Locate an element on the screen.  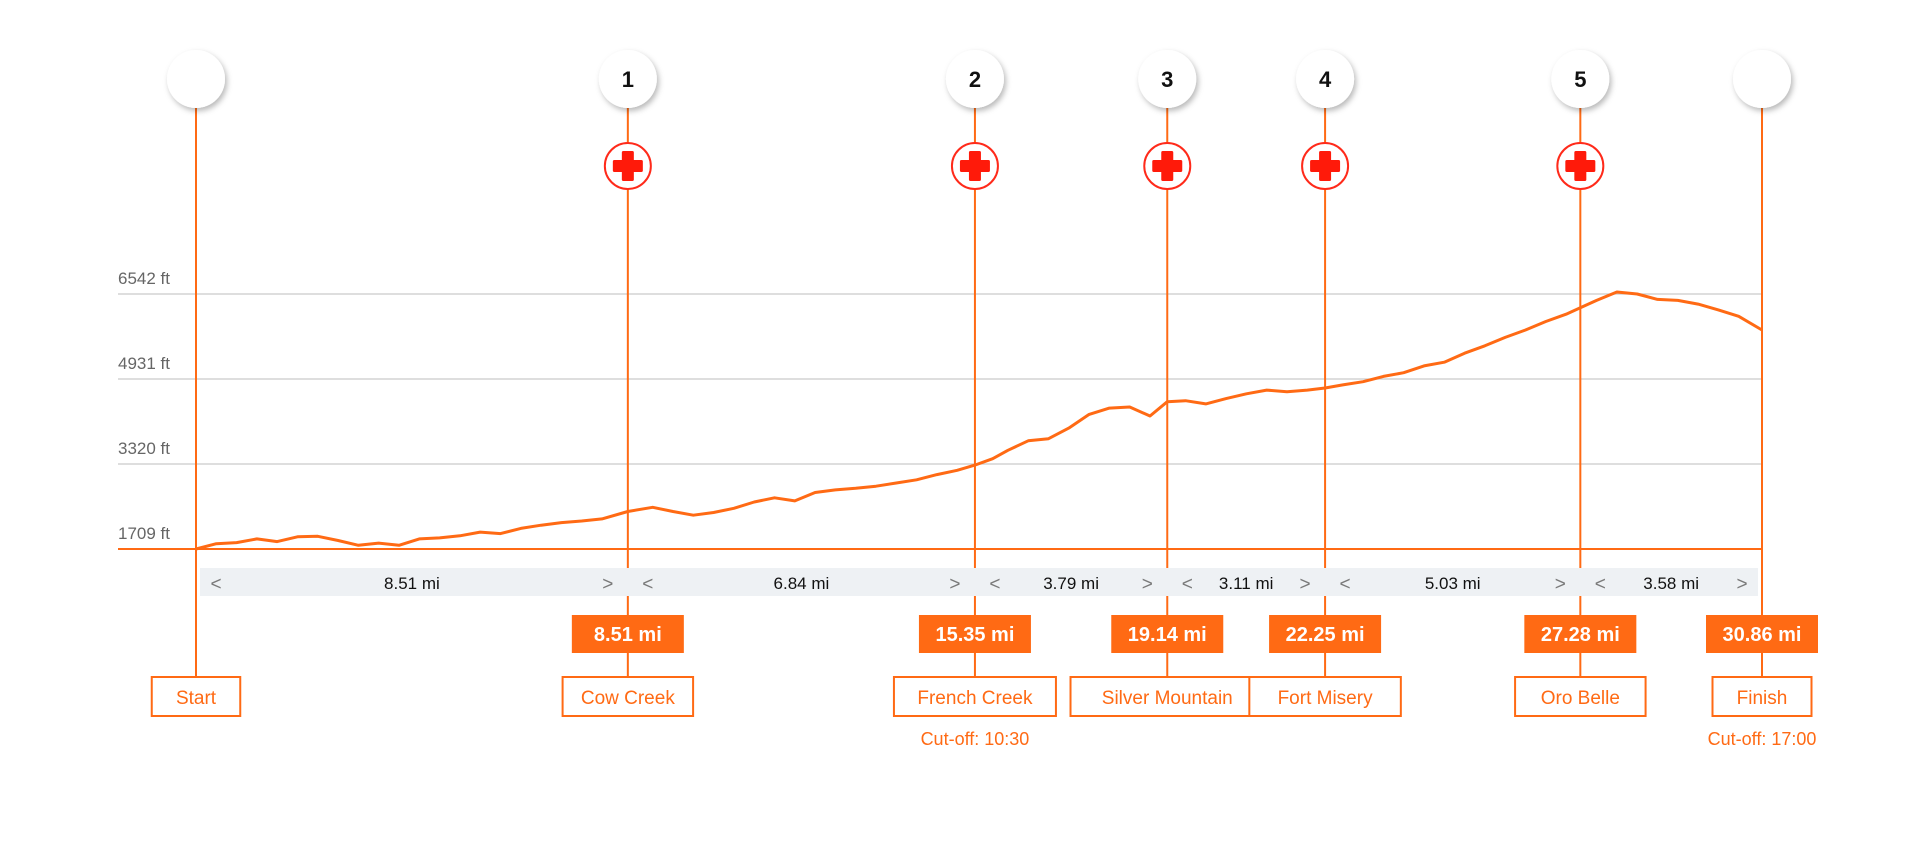
waypoint-number: 5 is located at coordinates (1580, 79).